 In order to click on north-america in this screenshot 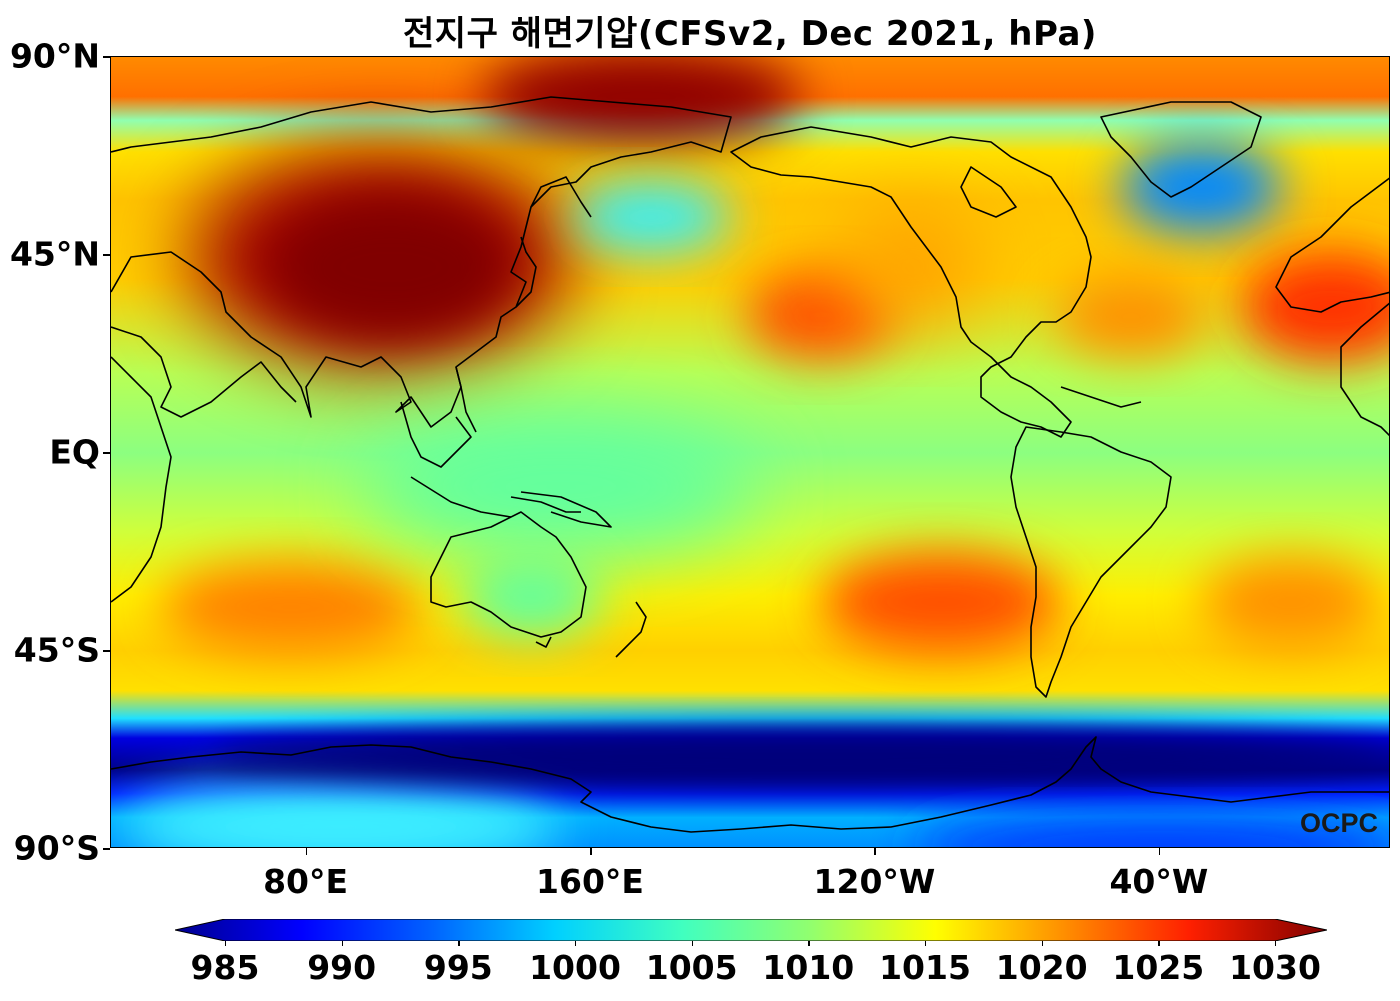, I will do `click(911, 282)`.